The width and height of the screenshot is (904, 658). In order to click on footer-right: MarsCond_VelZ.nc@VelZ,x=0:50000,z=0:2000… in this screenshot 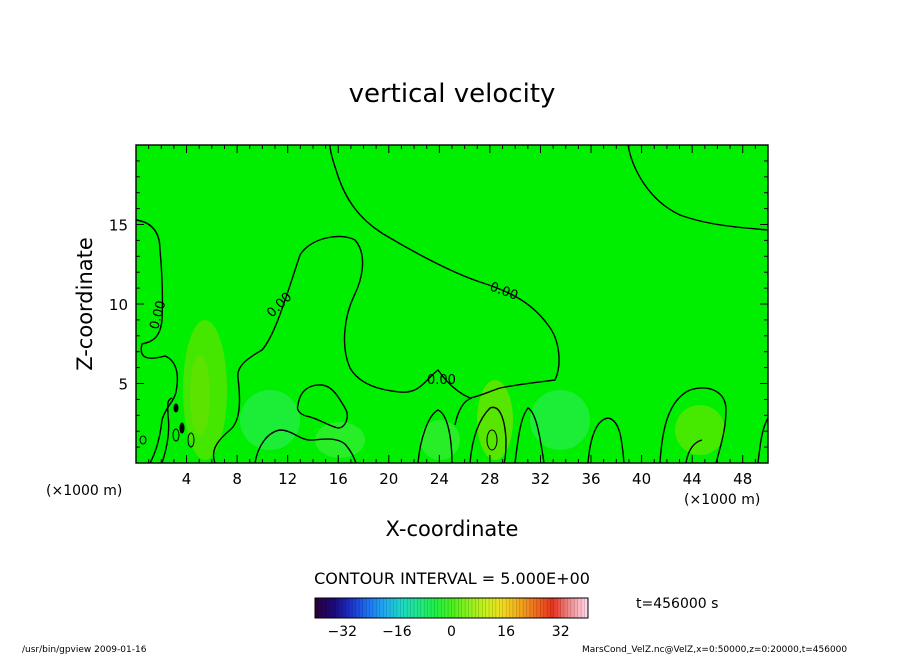, I will do `click(714, 649)`.